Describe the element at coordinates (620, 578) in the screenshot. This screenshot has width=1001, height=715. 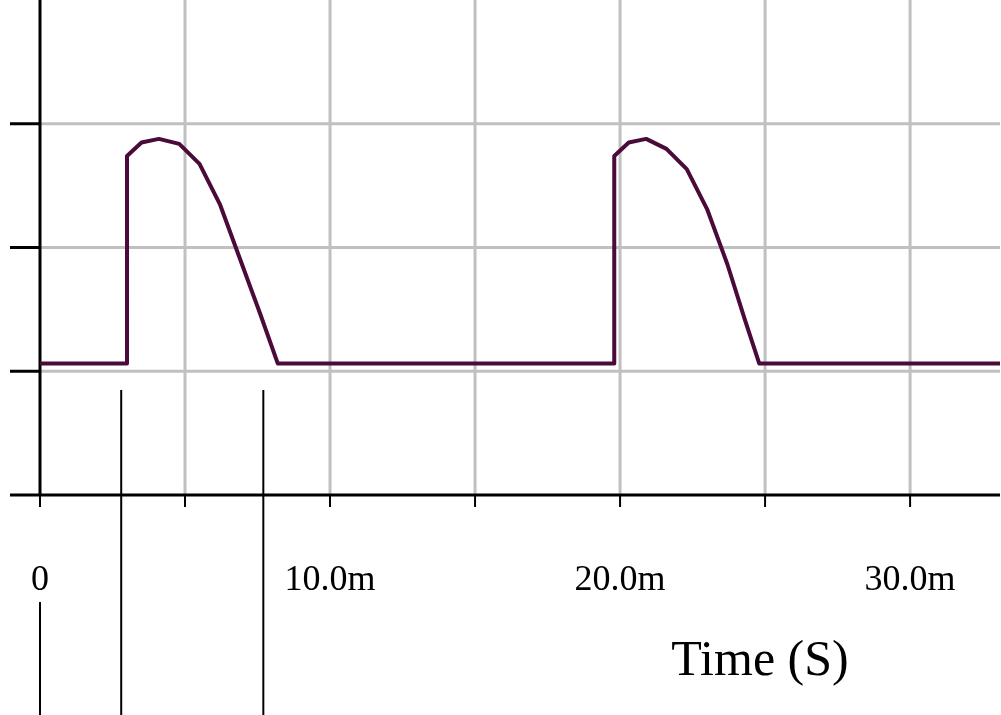
I see `x-tick-label: 20.0m` at that location.